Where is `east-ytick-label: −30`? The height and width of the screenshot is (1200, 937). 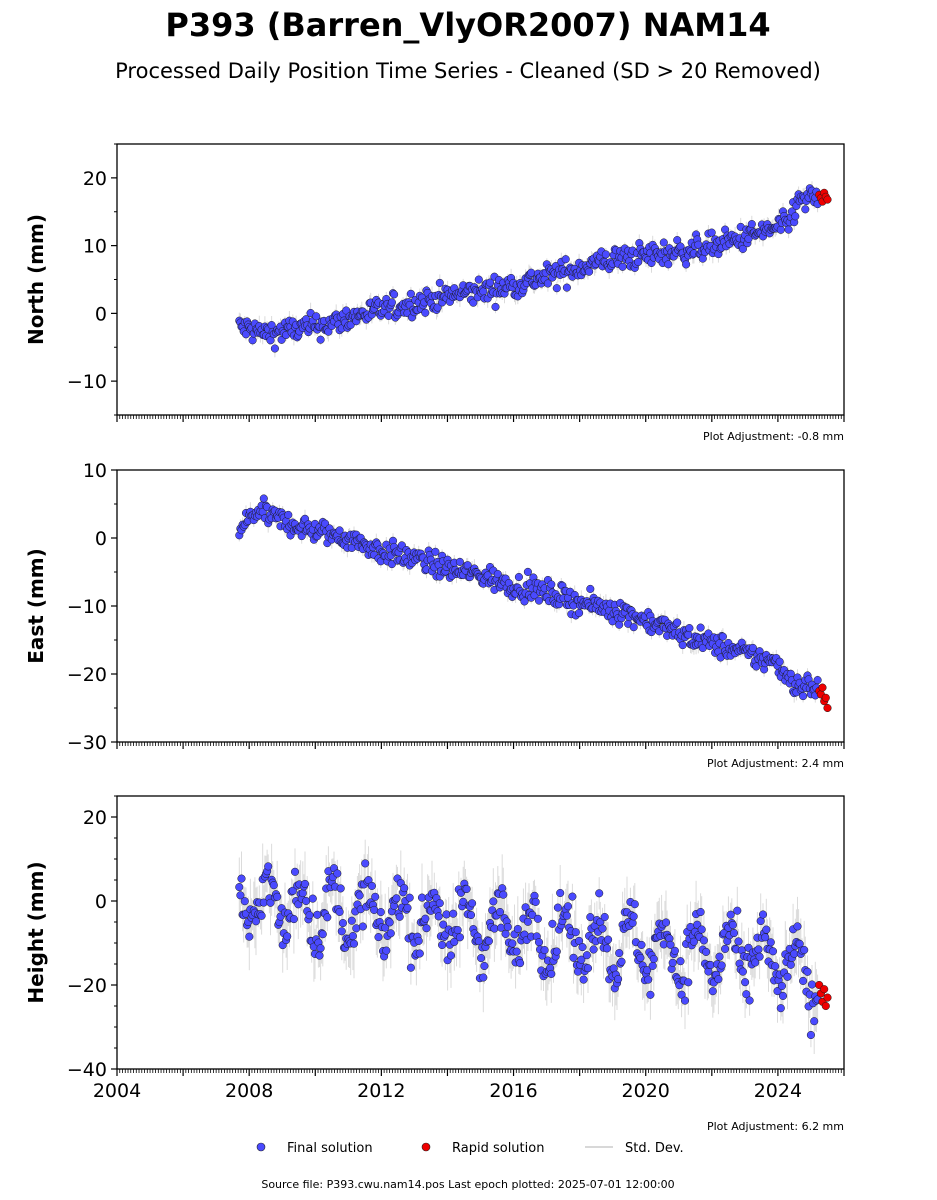
east-ytick-label: −30 is located at coordinates (87, 743).